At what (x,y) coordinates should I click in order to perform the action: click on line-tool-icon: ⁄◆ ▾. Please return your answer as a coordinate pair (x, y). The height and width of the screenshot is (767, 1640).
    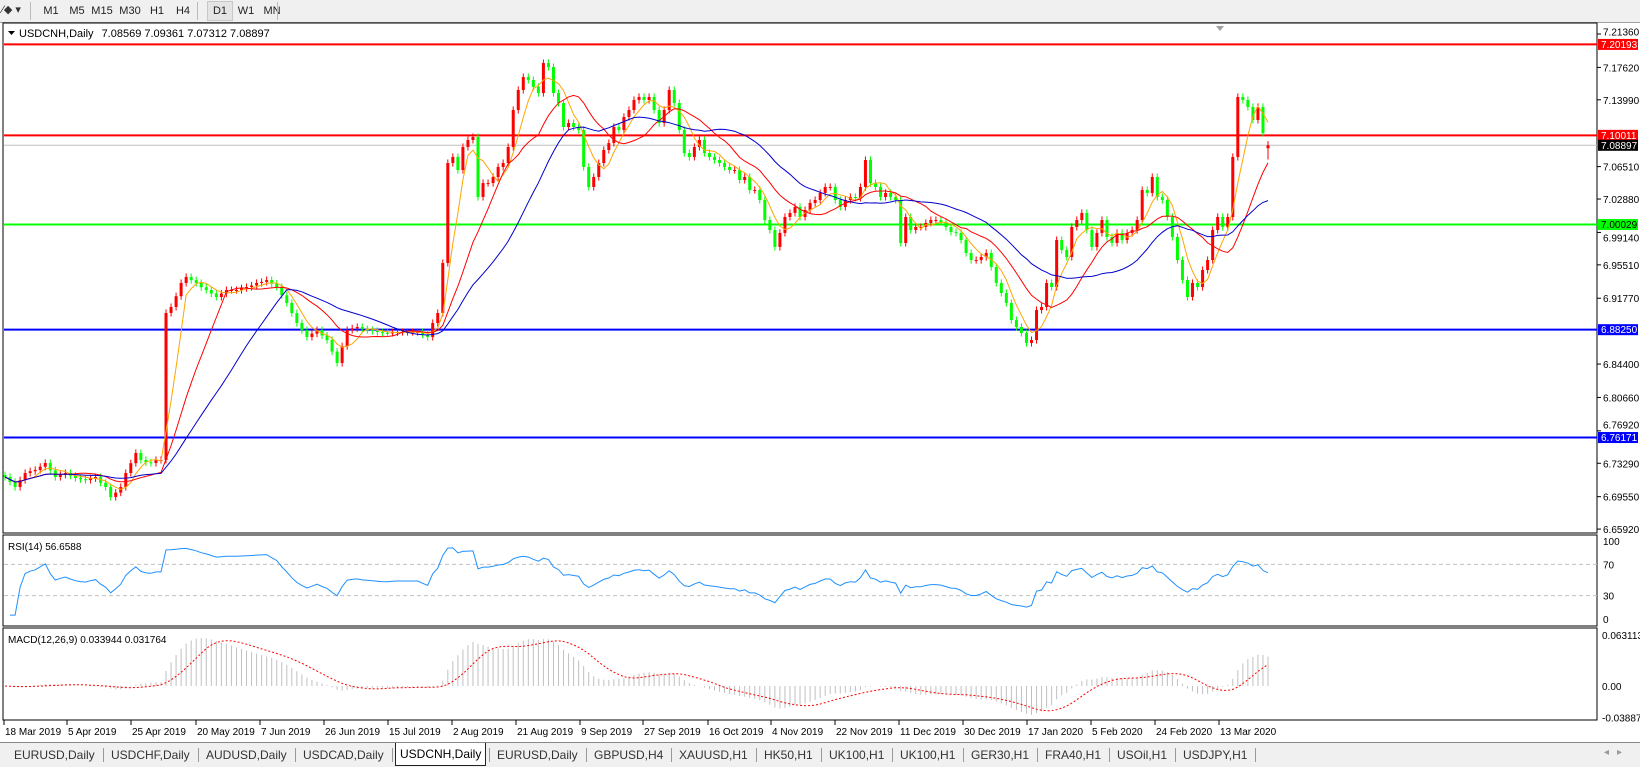
    Looking at the image, I should click on (11, 10).